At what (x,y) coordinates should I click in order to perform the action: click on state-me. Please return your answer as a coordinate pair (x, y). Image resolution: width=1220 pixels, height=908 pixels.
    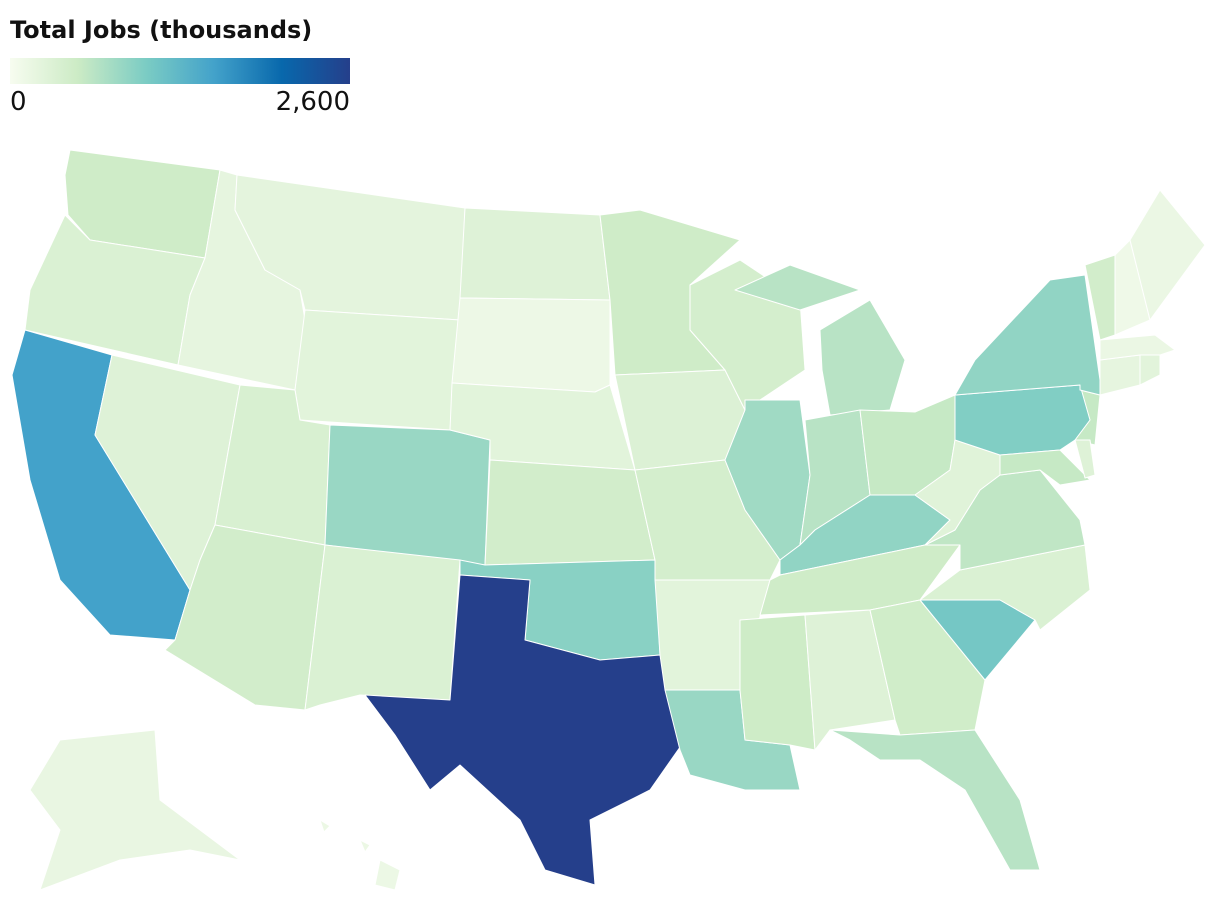
    Looking at the image, I should click on (1167, 255).